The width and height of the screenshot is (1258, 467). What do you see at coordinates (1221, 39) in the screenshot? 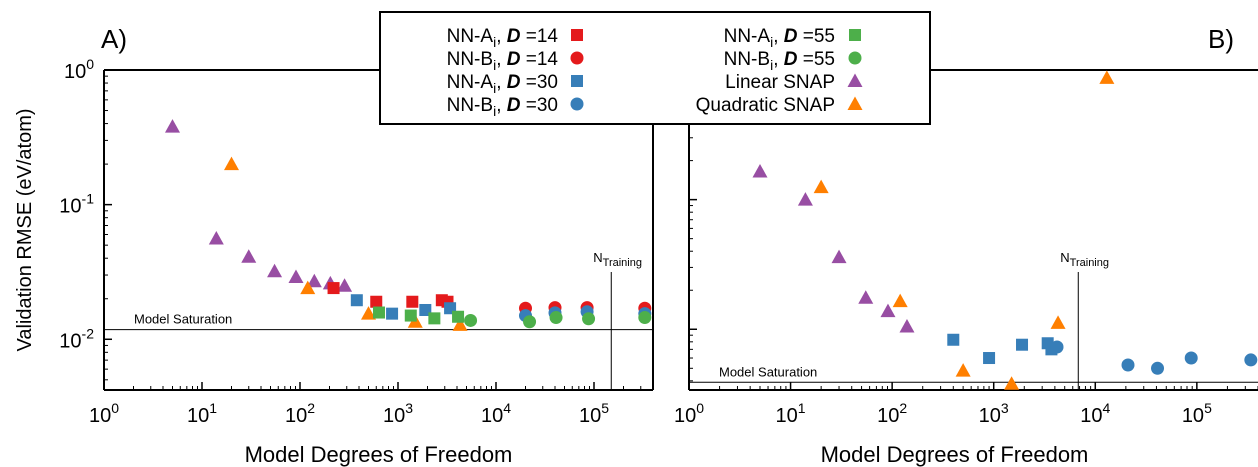
I see `panel-label: B)` at bounding box center [1221, 39].